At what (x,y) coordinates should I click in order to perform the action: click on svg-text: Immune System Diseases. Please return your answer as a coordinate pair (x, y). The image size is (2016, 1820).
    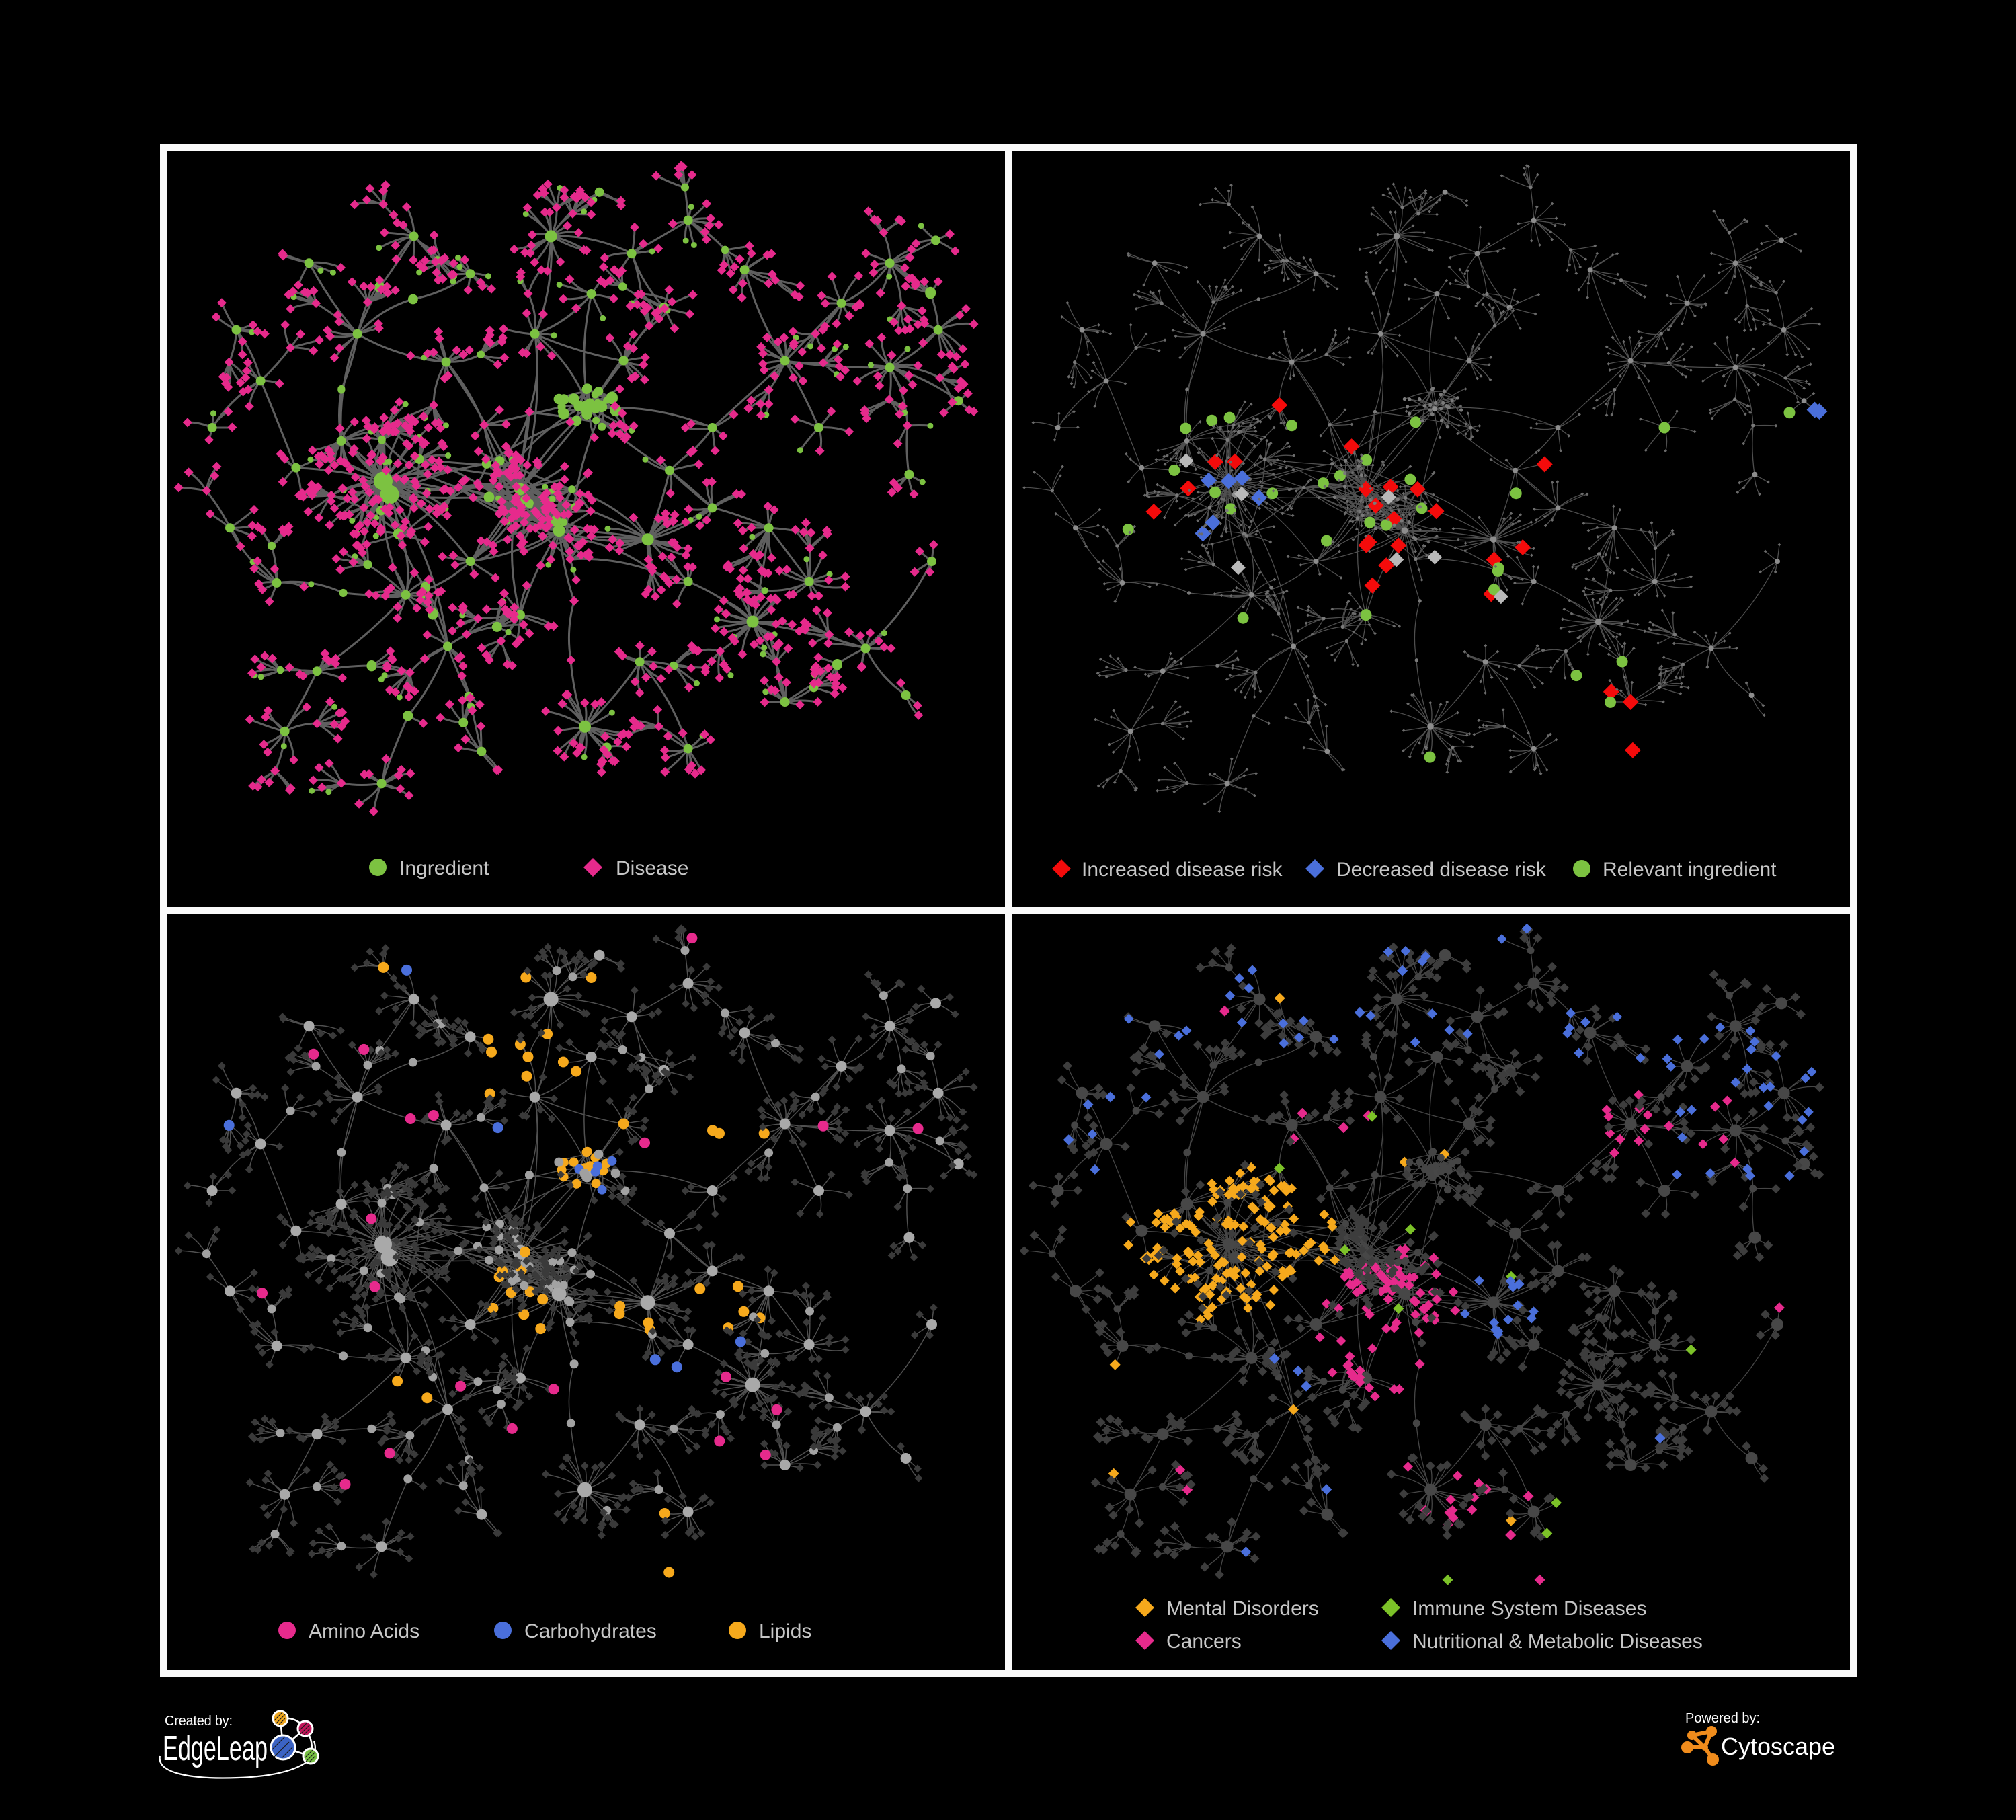
    Looking at the image, I should click on (1529, 1608).